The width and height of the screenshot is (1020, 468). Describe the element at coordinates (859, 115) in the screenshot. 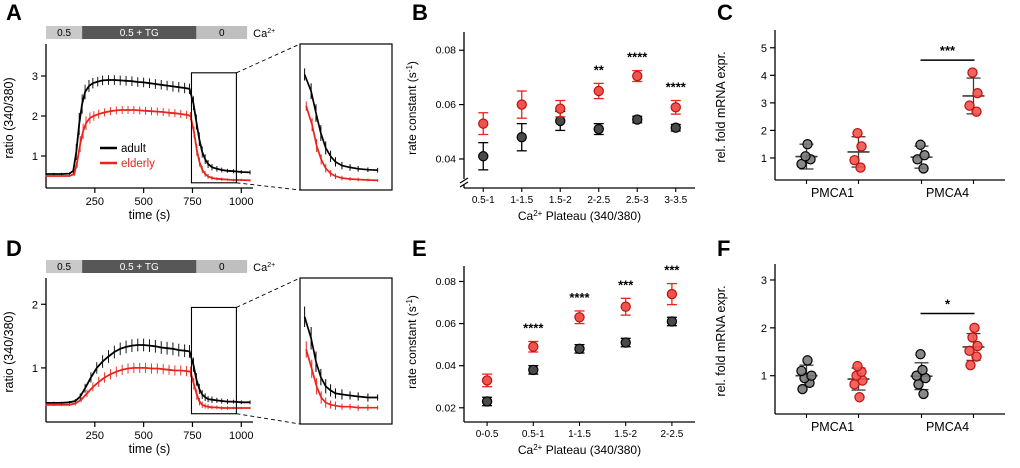

I see `panel-c-mrna-dotplot: 1 2 3 4 5 rel. fold mRNA expr. PMCA1 PMCA4 ***` at that location.